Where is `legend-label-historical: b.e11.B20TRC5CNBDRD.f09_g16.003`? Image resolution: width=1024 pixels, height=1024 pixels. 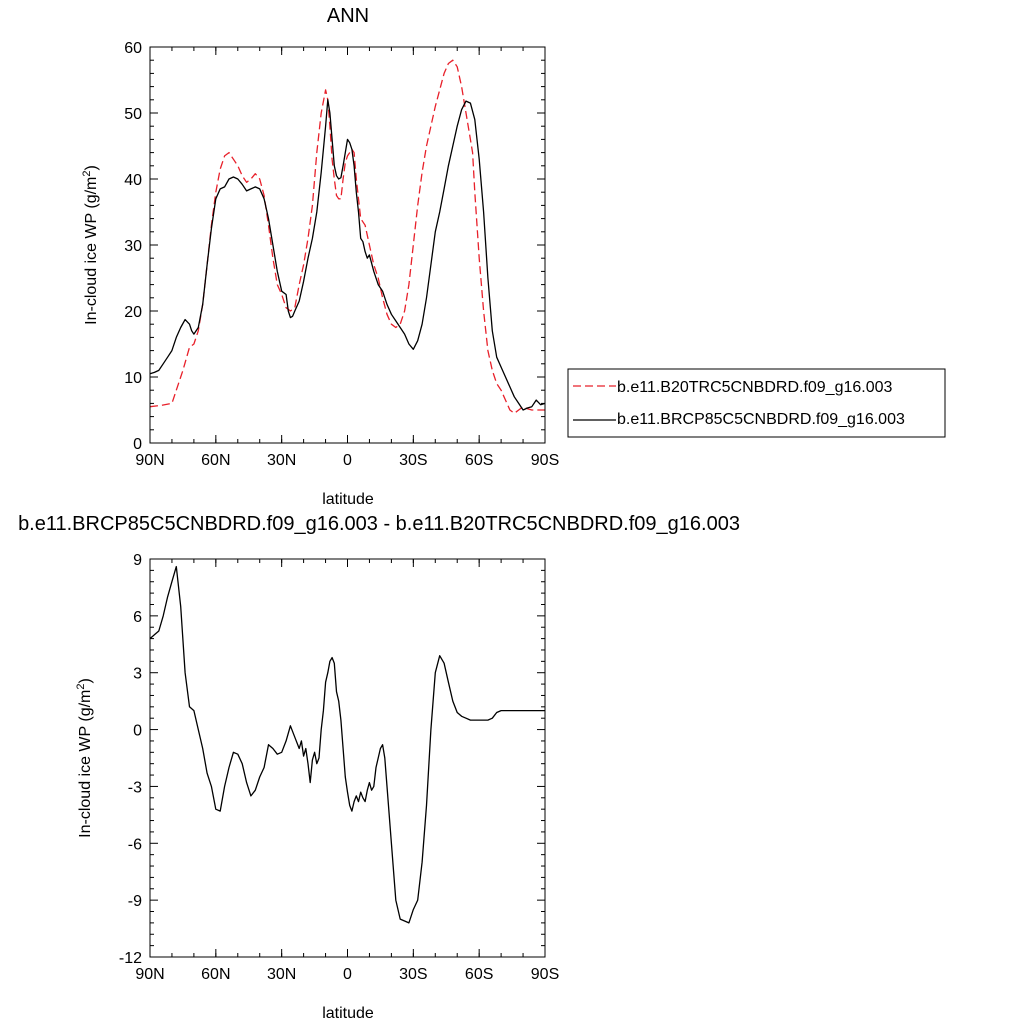
legend-label-historical: b.e11.B20TRC5CNBDRD.f09_g16.003 is located at coordinates (755, 387).